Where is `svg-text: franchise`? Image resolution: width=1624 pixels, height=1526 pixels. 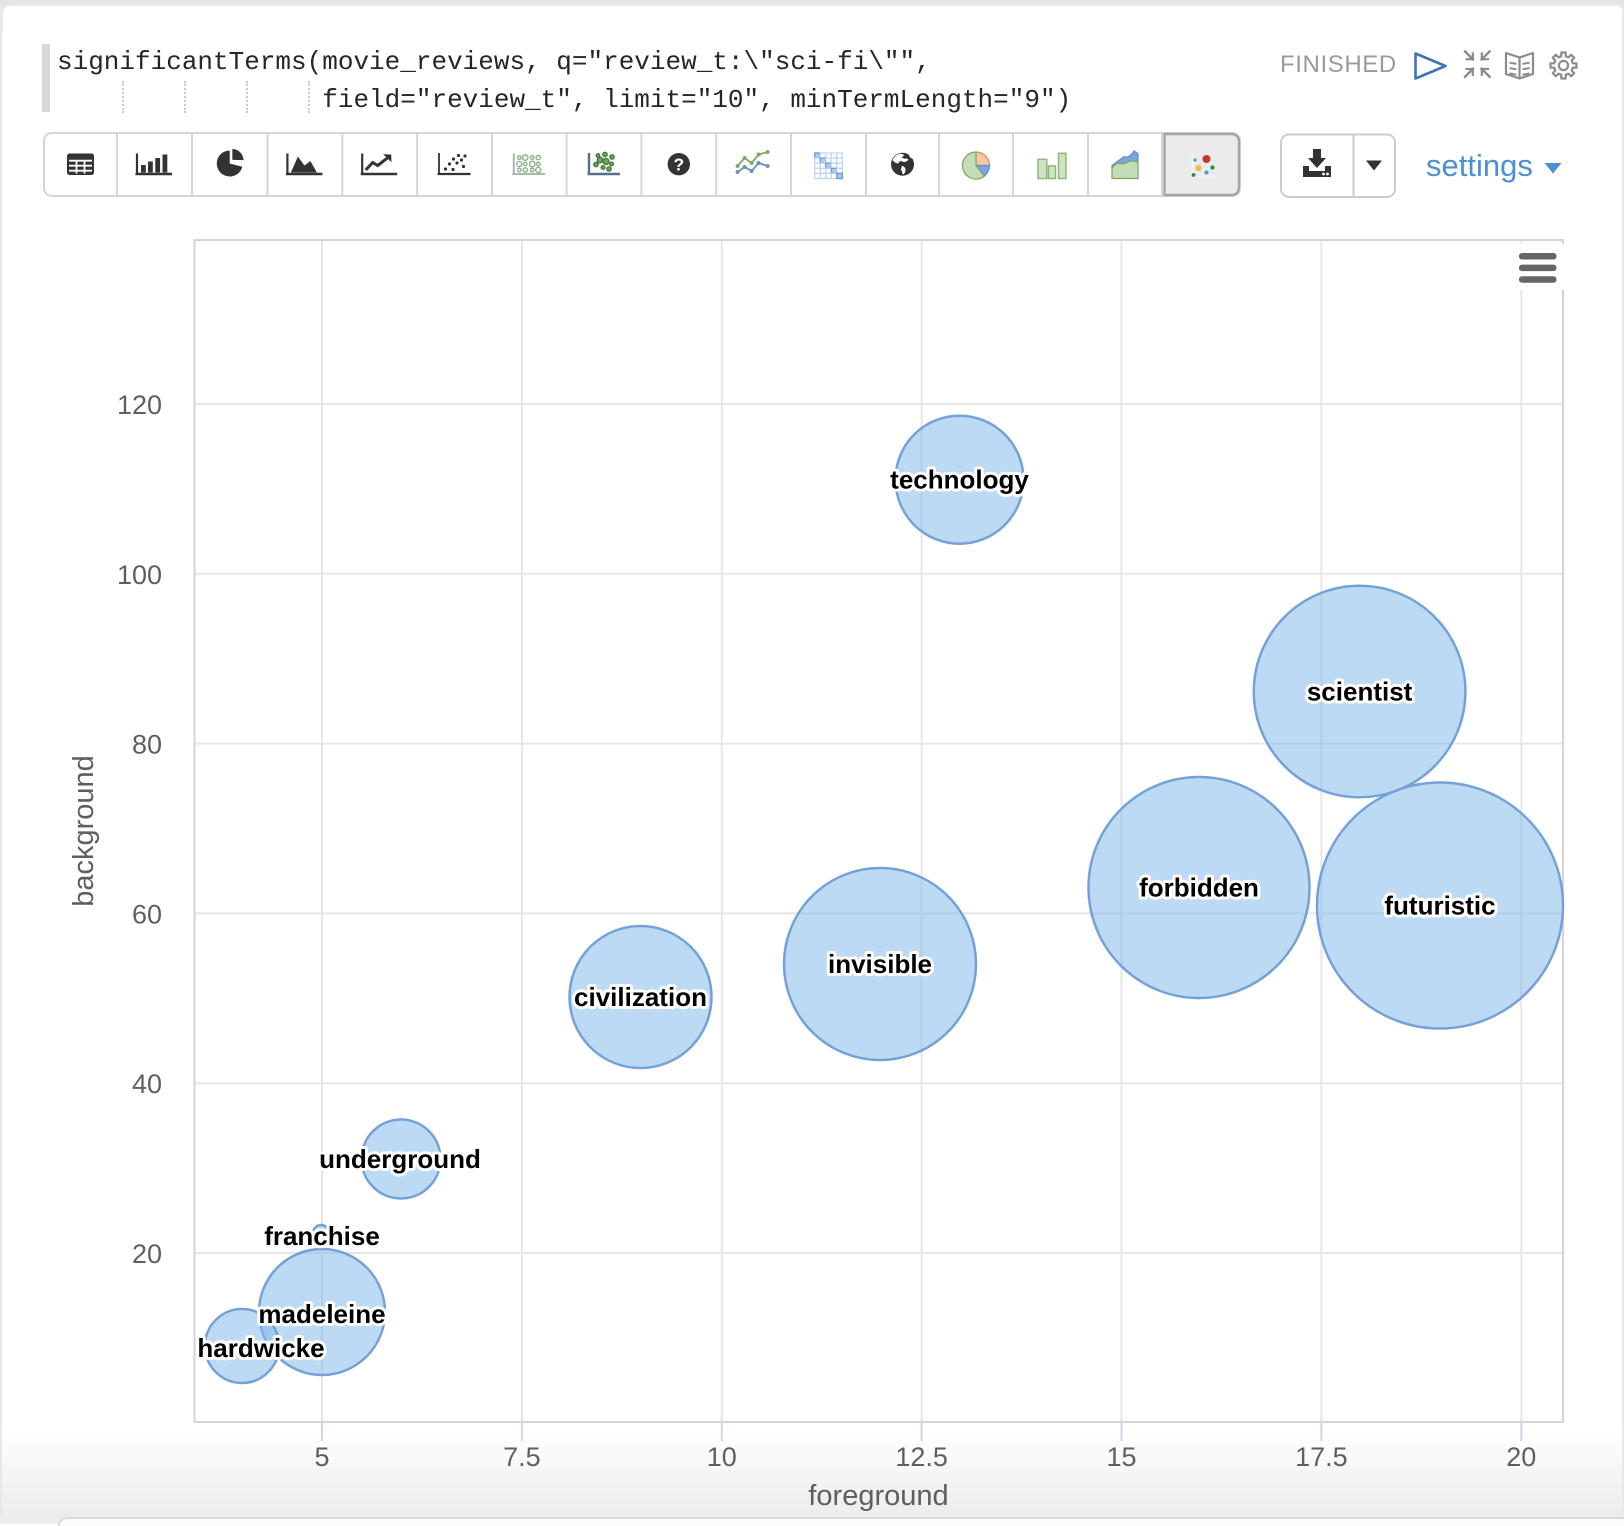
svg-text: franchise is located at coordinates (322, 1236).